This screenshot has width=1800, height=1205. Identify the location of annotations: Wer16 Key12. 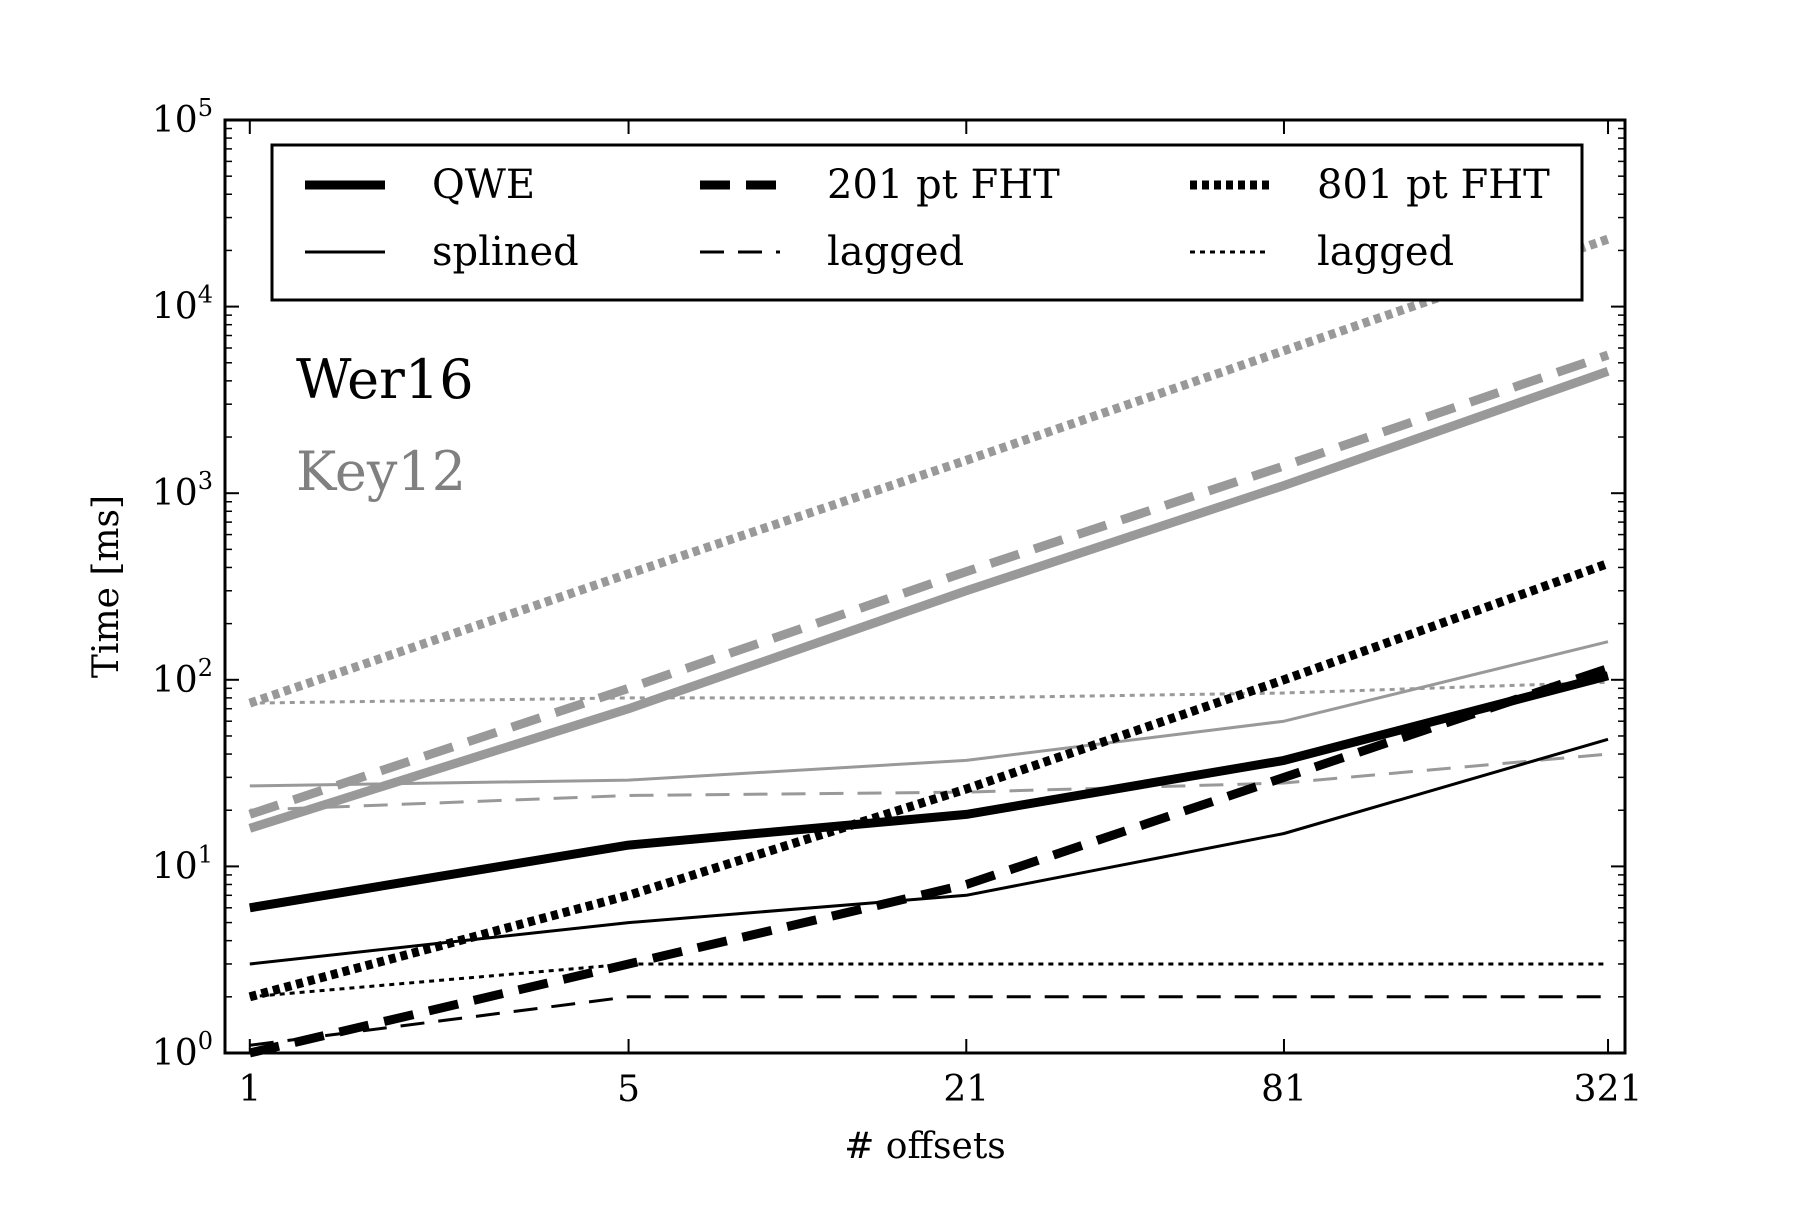
(385, 425).